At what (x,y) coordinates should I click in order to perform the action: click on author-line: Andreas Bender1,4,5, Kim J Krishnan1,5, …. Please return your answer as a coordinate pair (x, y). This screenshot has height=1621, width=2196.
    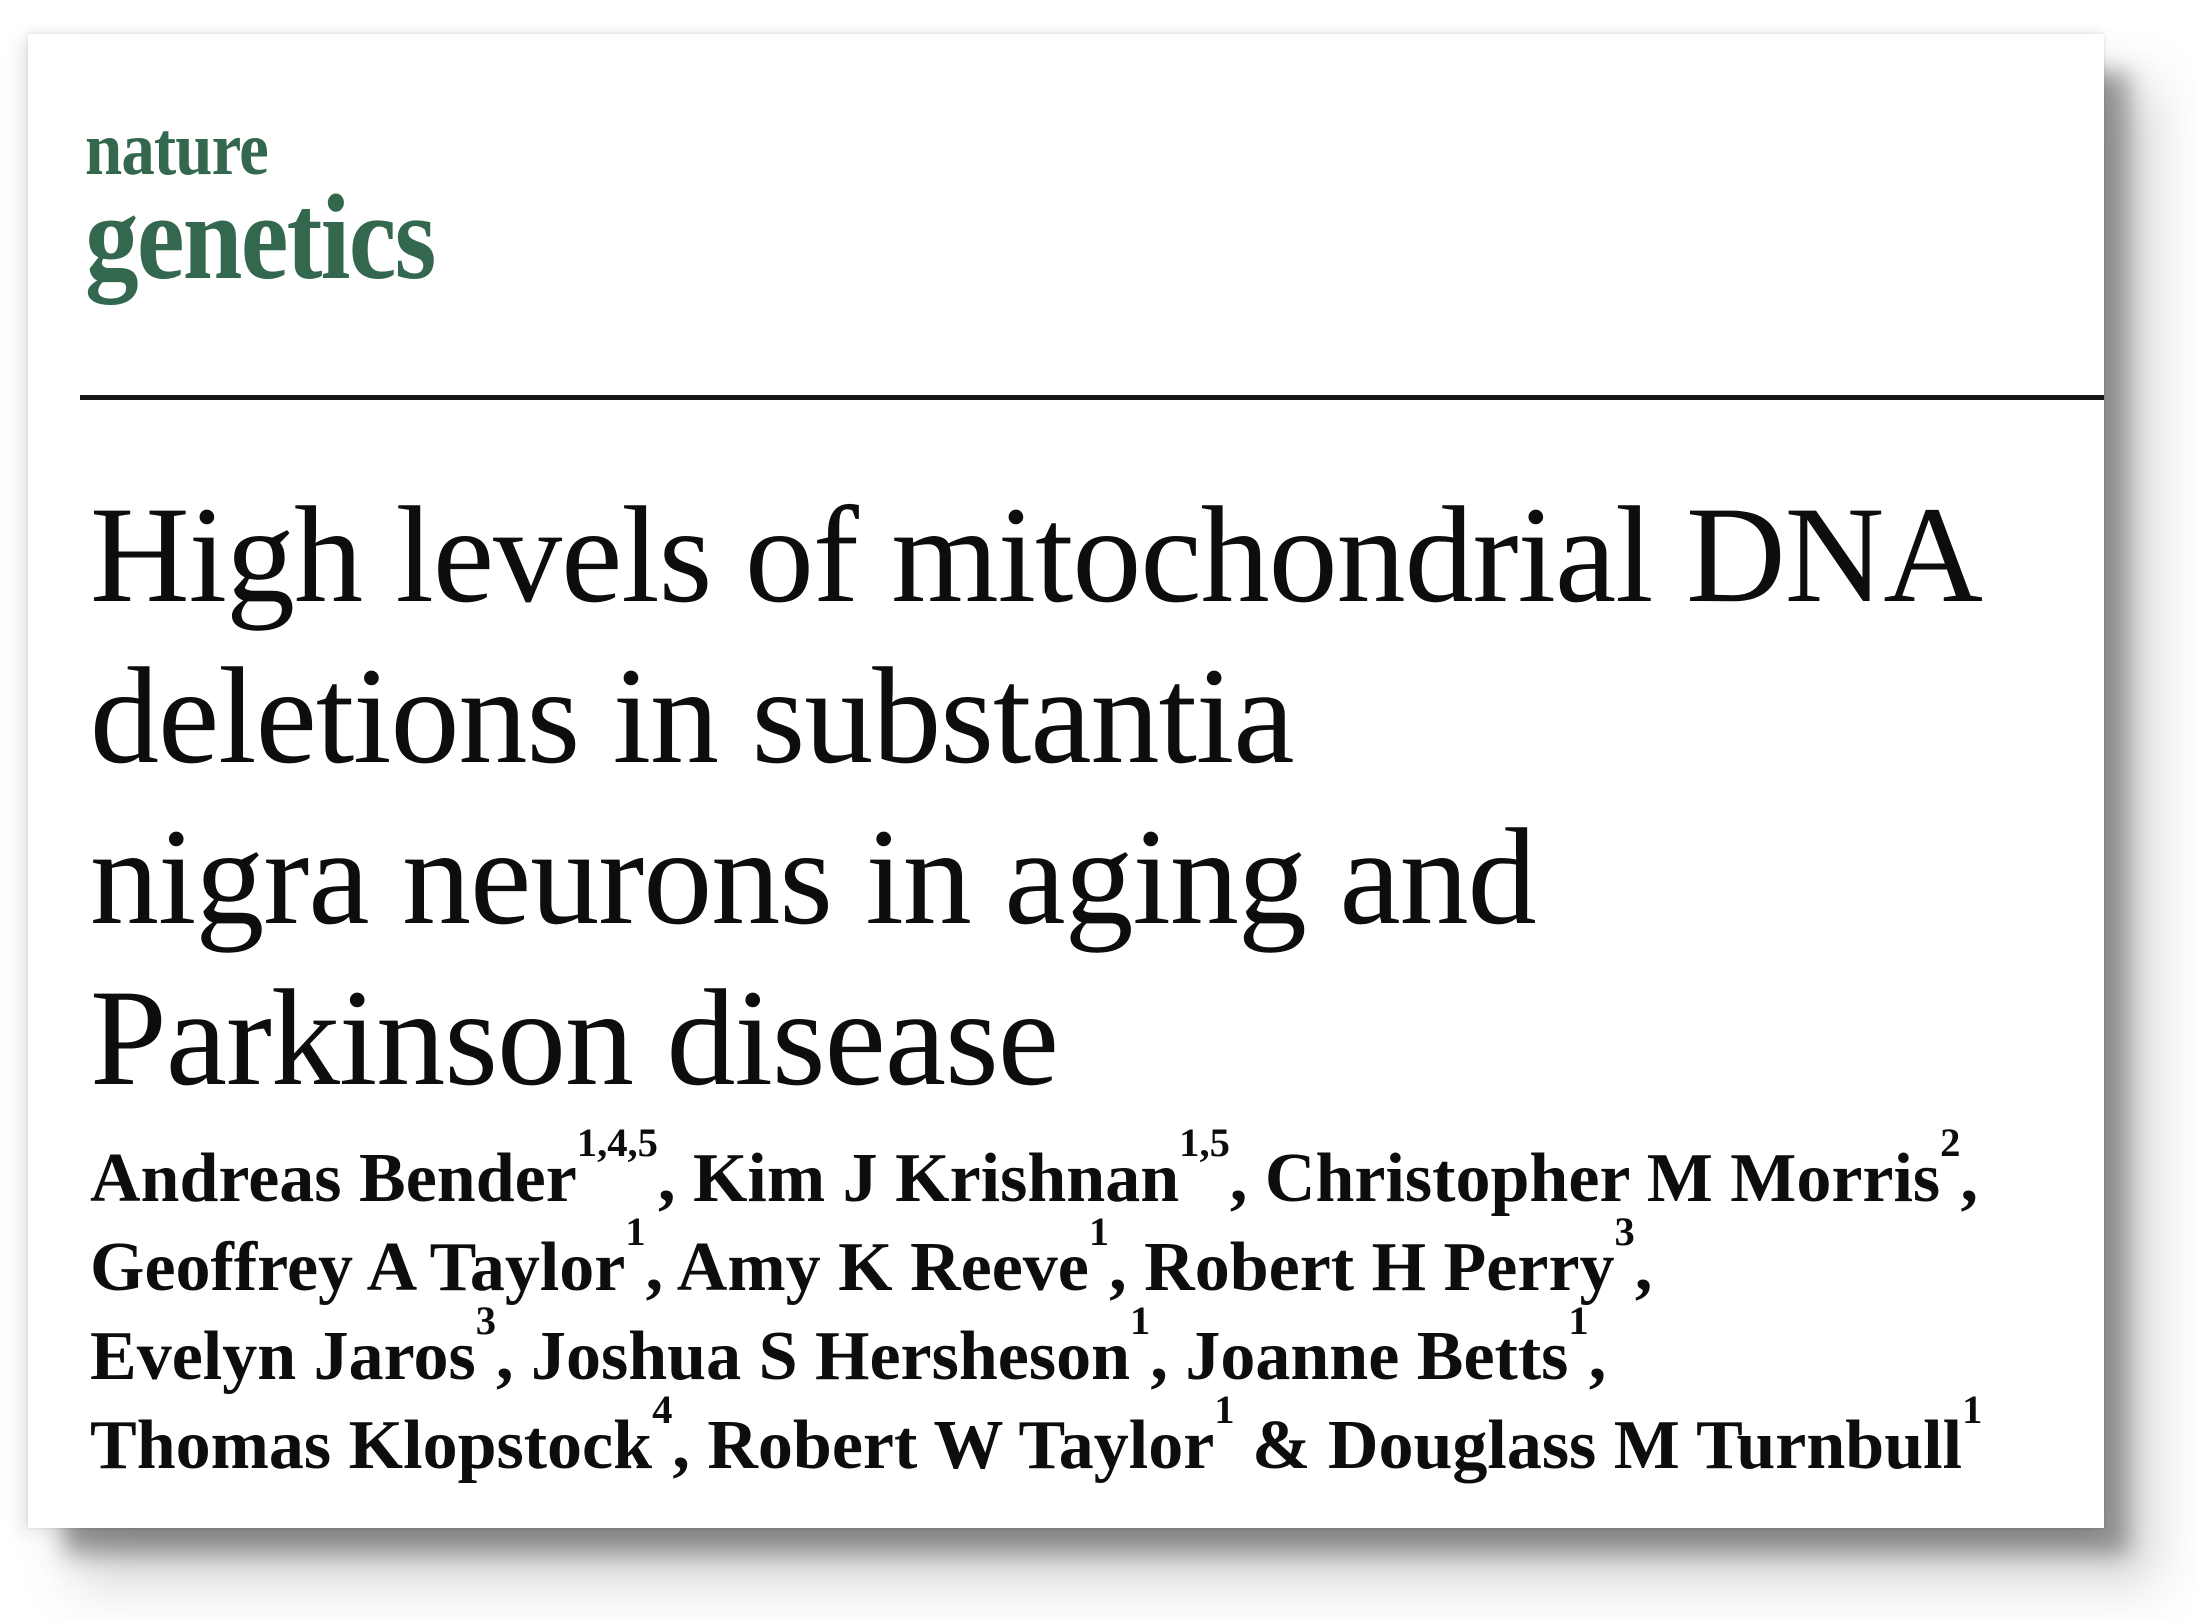
    Looking at the image, I should click on (1036, 1172).